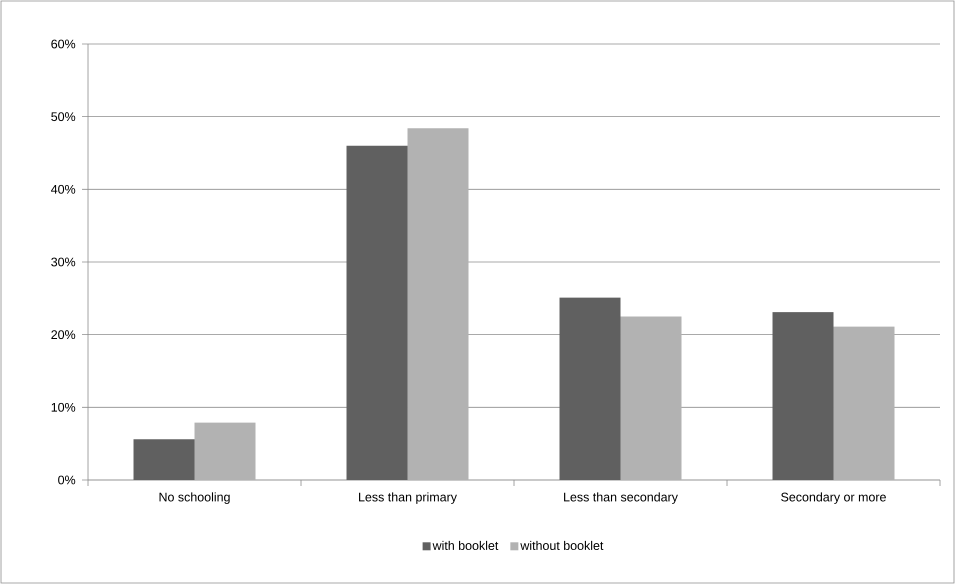 The height and width of the screenshot is (584, 955). What do you see at coordinates (562, 545) in the screenshot?
I see `legend-label: without booklet` at bounding box center [562, 545].